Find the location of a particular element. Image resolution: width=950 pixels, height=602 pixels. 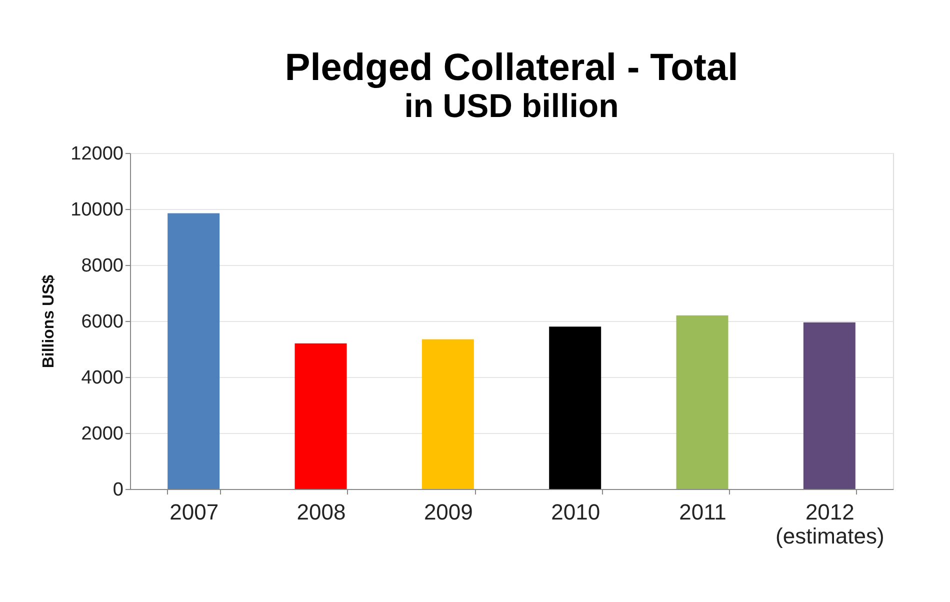

chart-title: Pledged Collateral - Total is located at coordinates (511, 68).